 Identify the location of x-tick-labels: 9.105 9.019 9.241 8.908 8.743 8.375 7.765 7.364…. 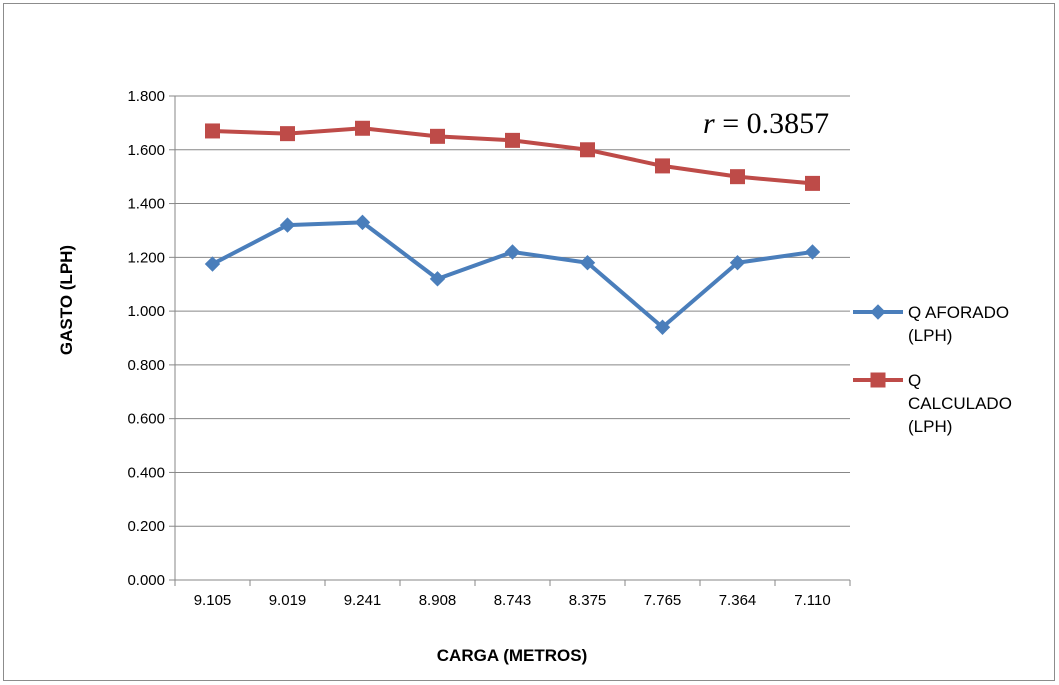
(512, 600).